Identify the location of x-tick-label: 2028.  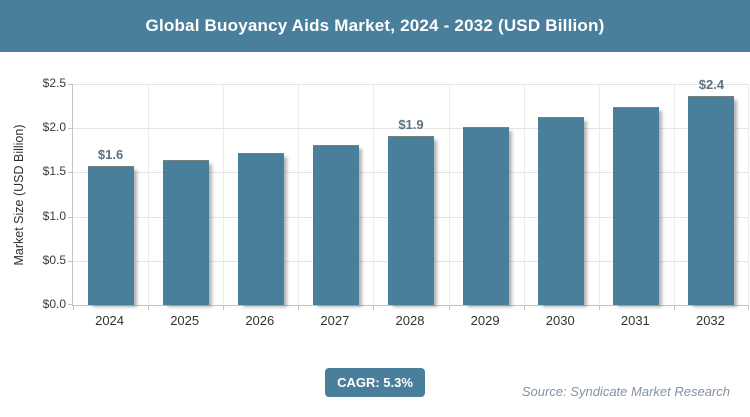
(410, 320).